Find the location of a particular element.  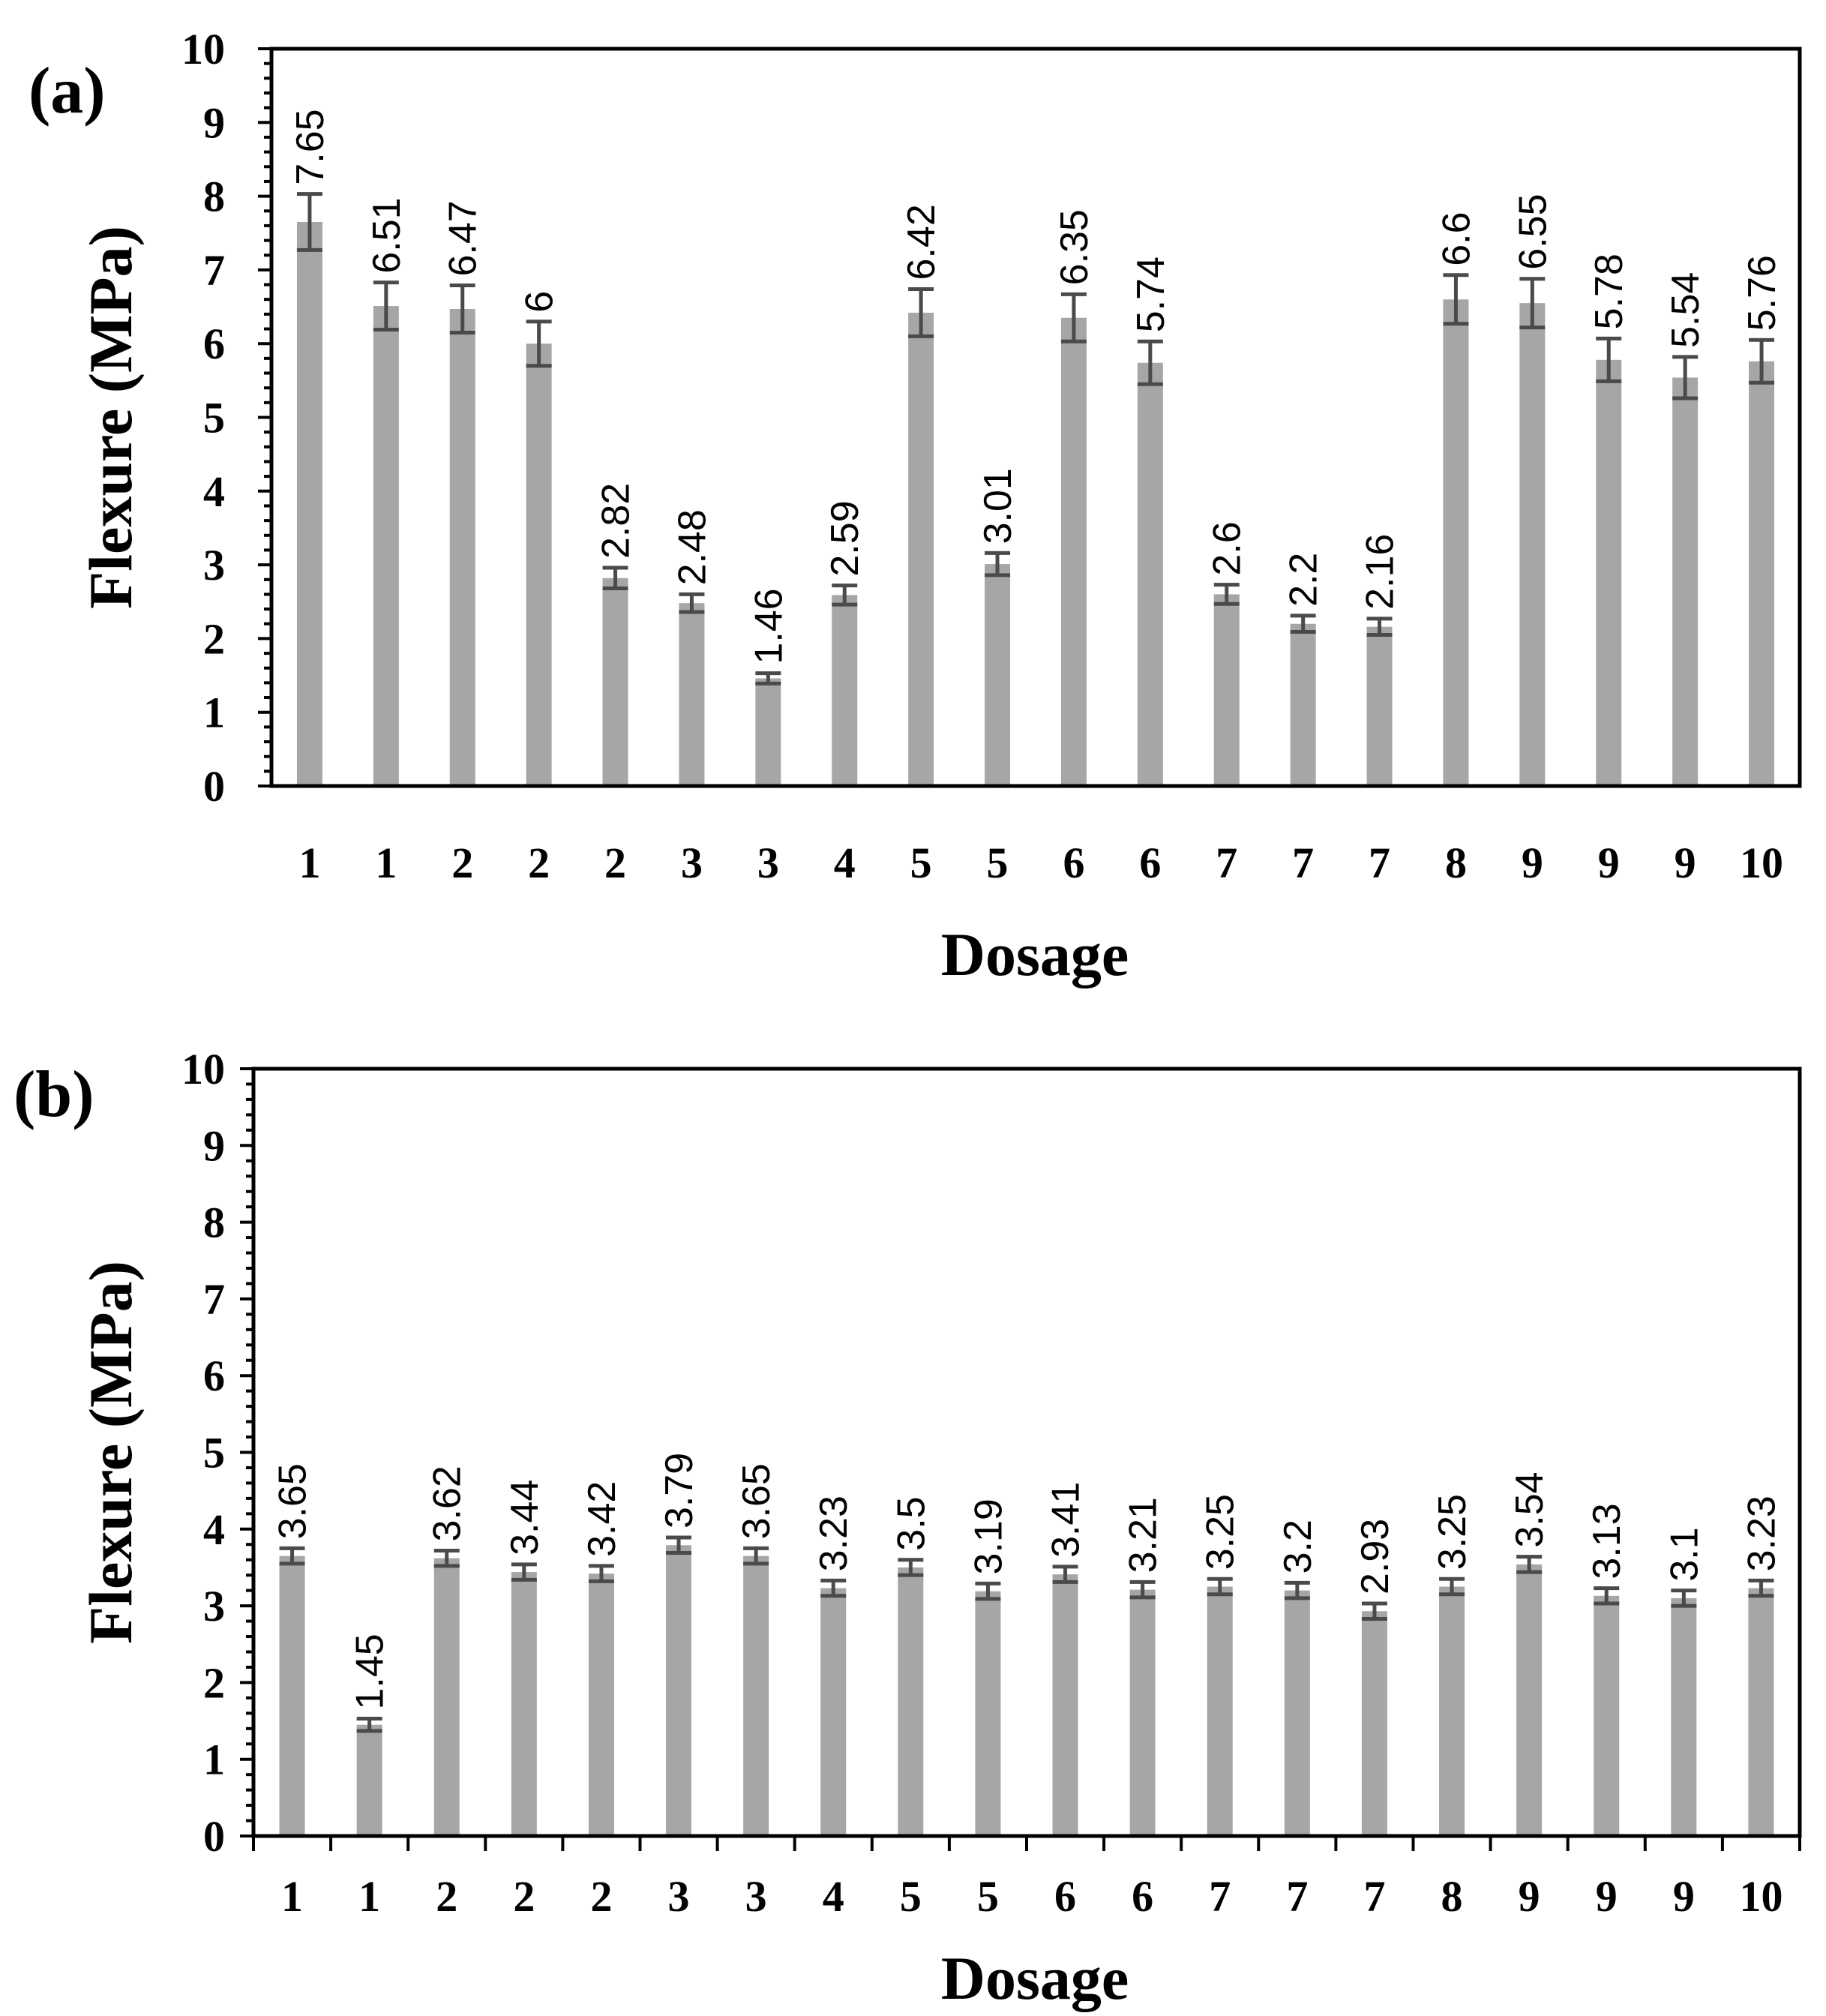

data-label: 3.19 is located at coordinates (989, 1536).